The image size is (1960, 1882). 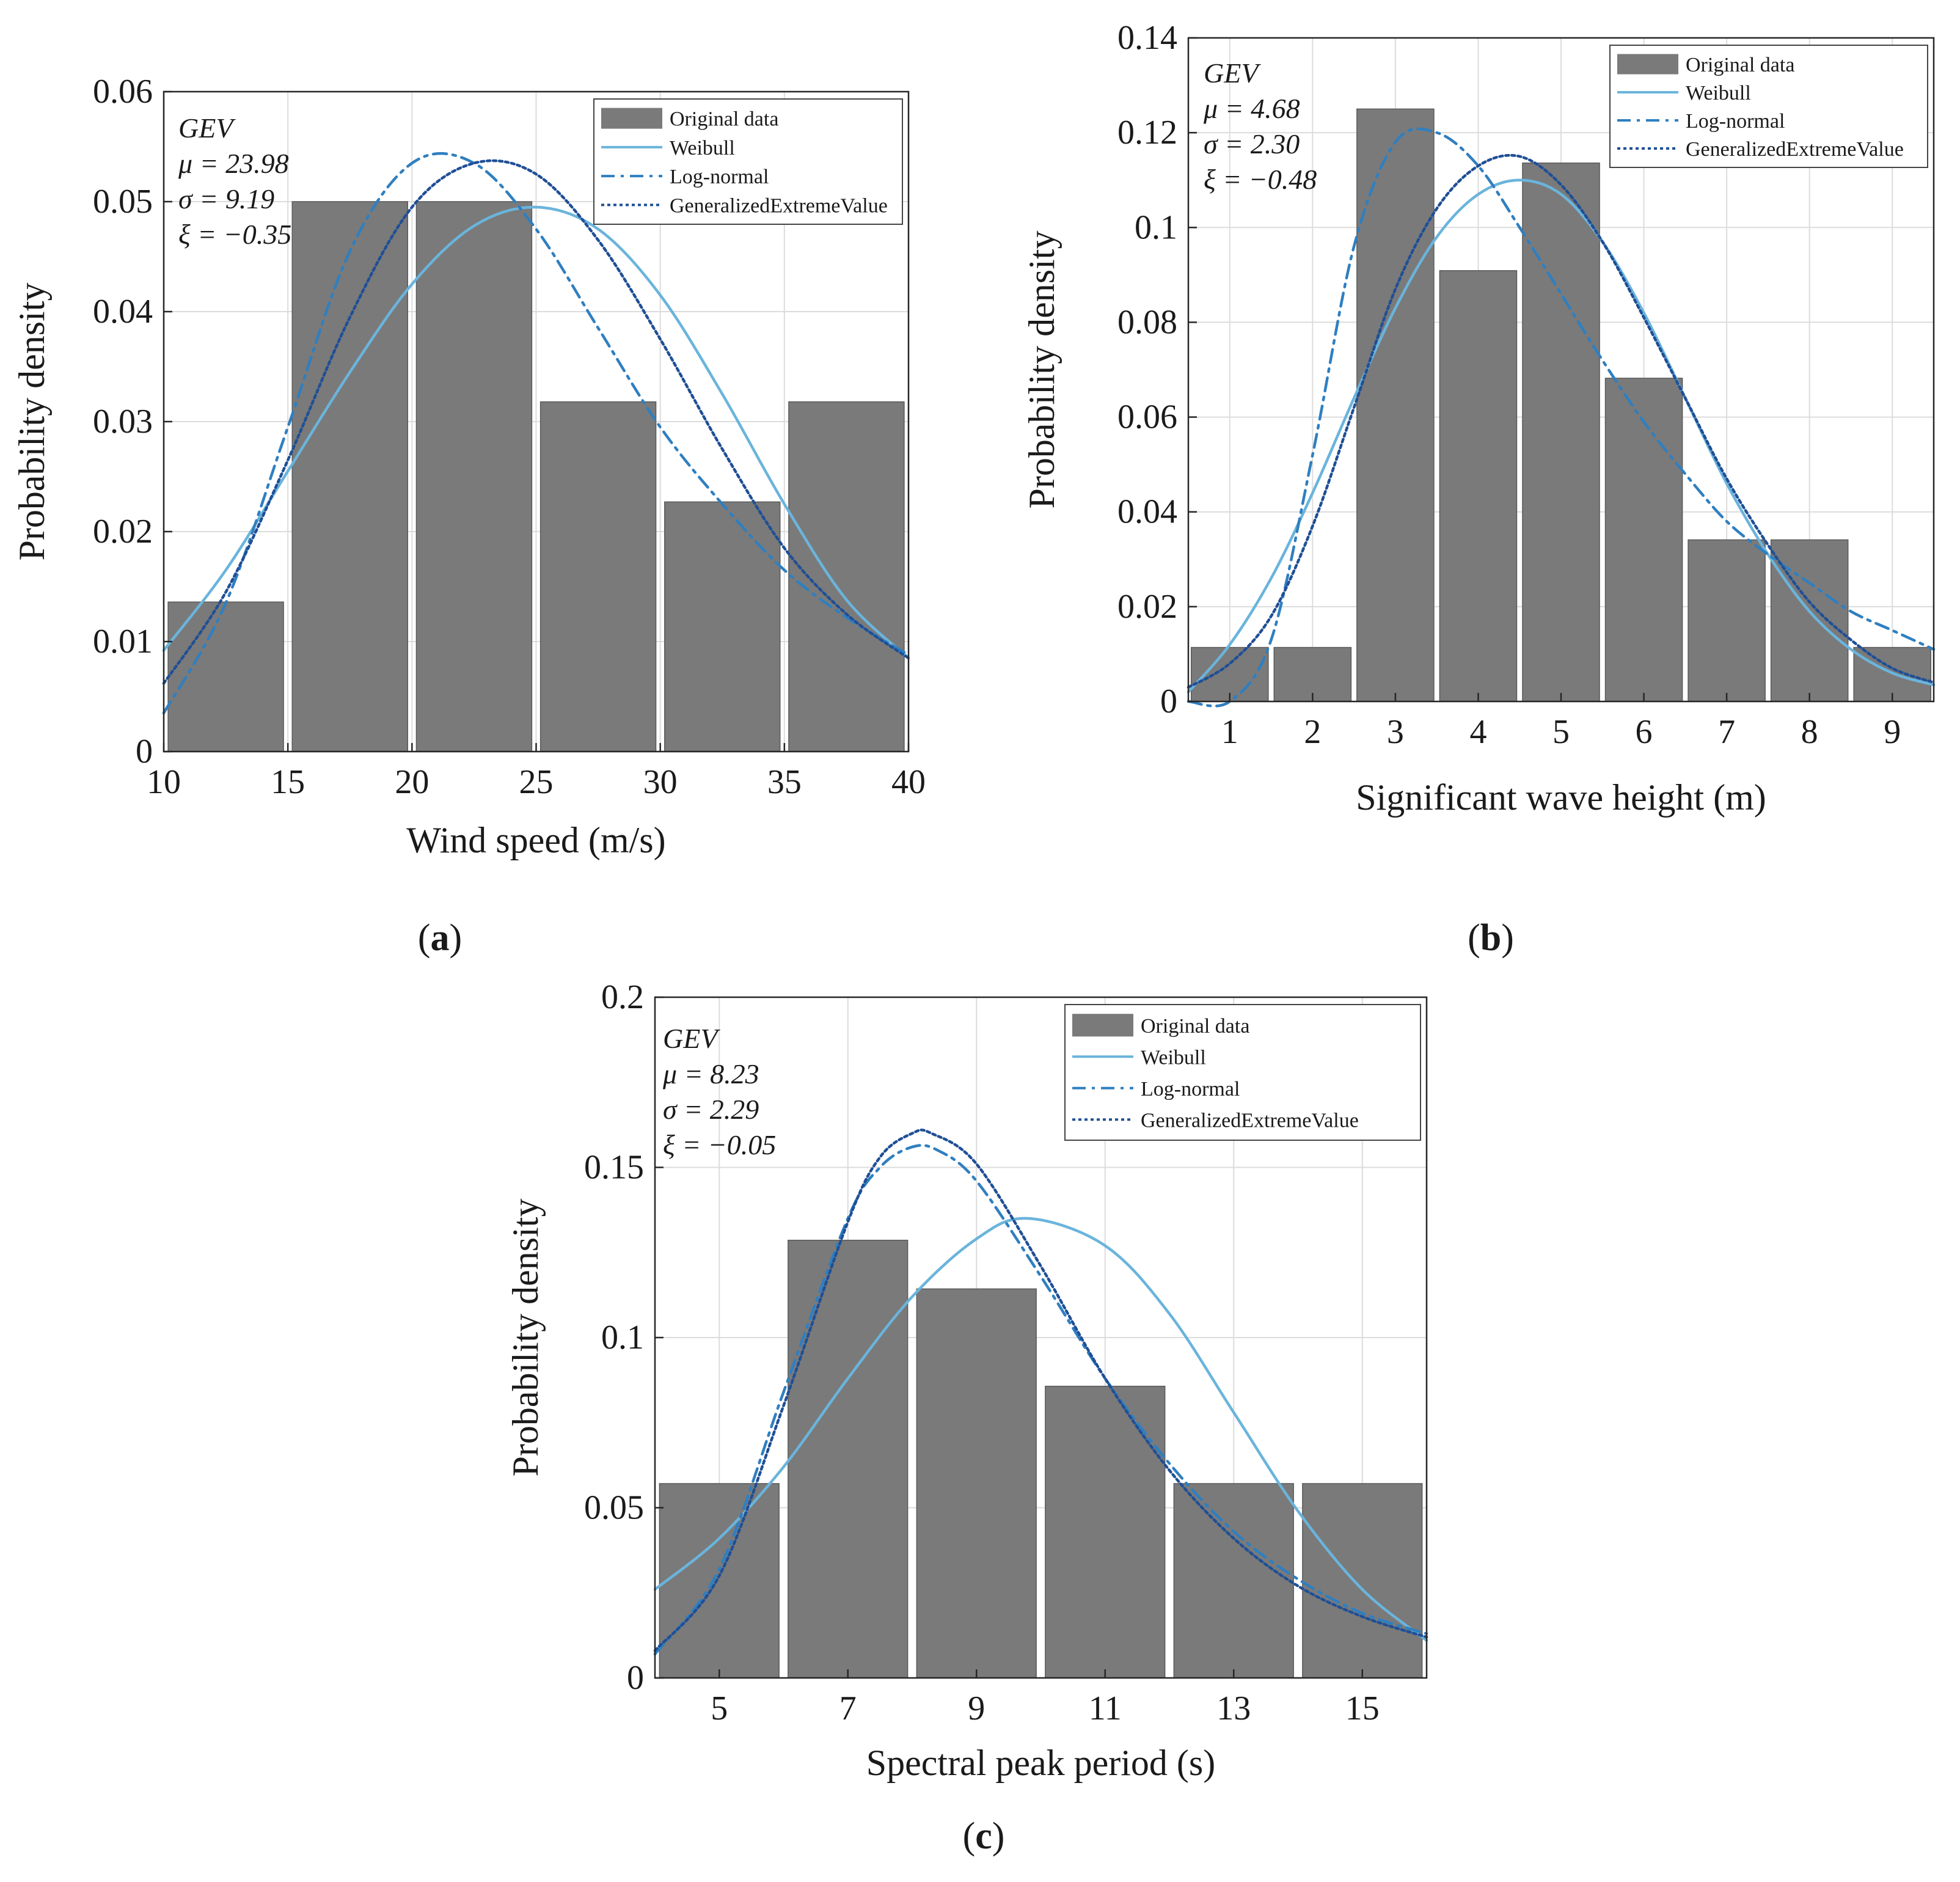 I want to click on x-tick-label: 5, so click(x=1561, y=732).